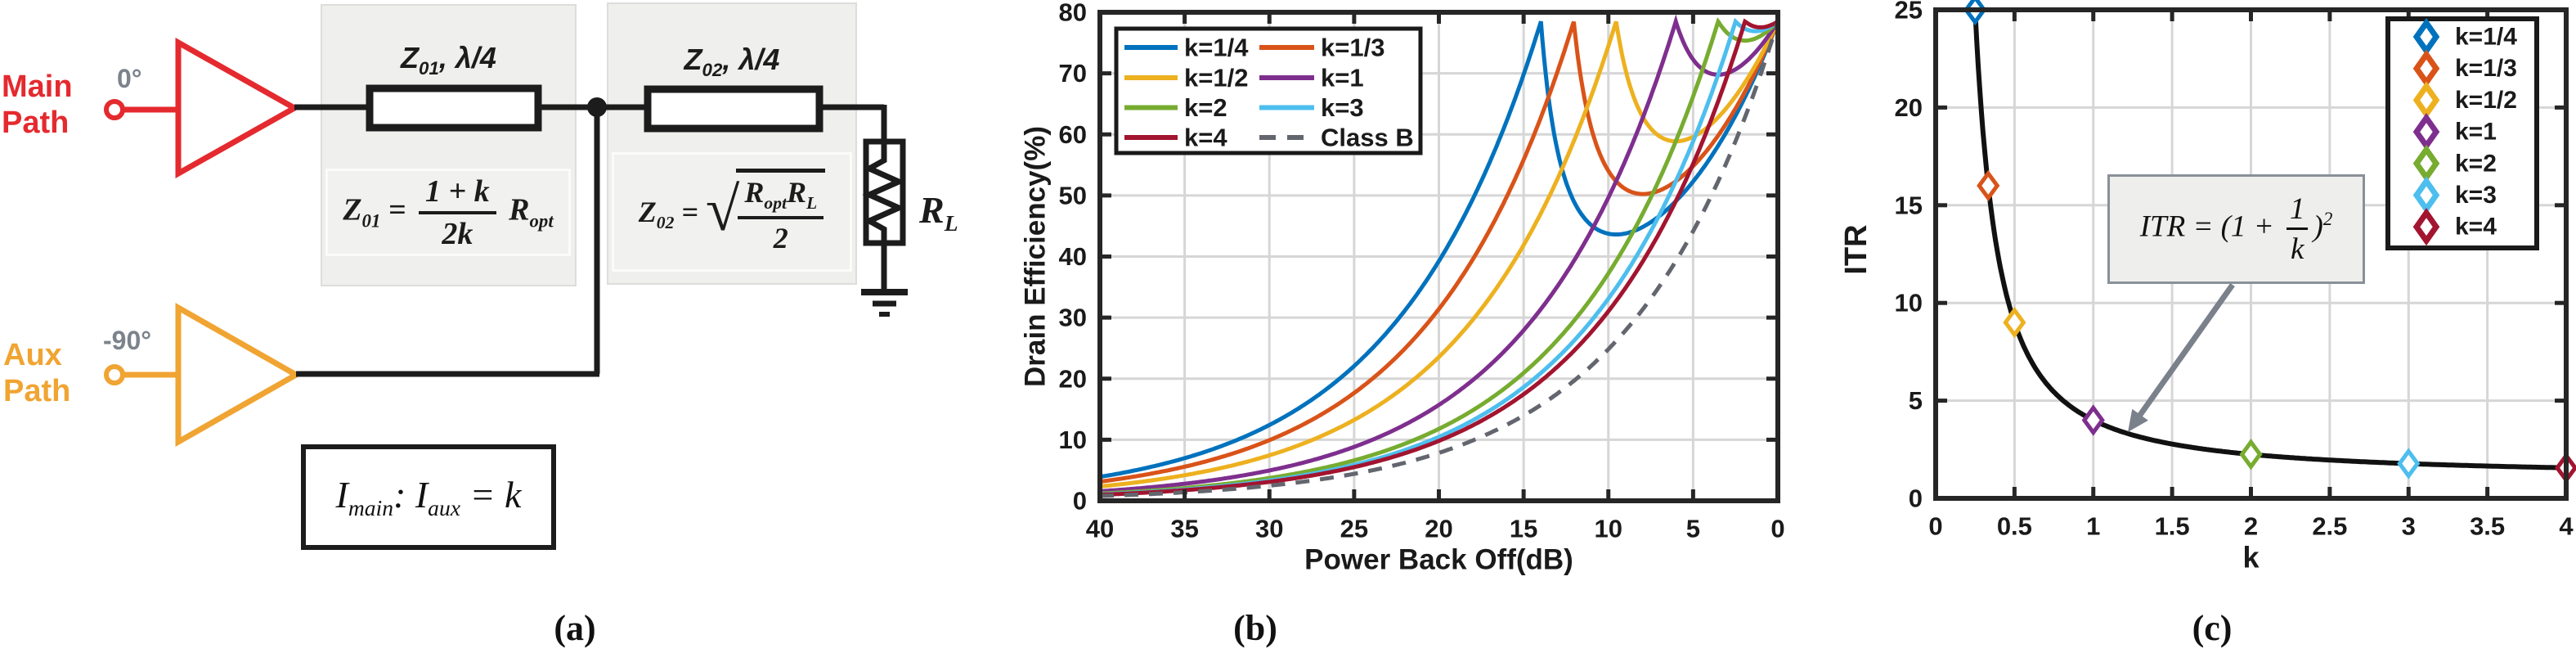 This screenshot has width=2576, height=653. I want to click on x-tick-label: 3.5, so click(2488, 527).